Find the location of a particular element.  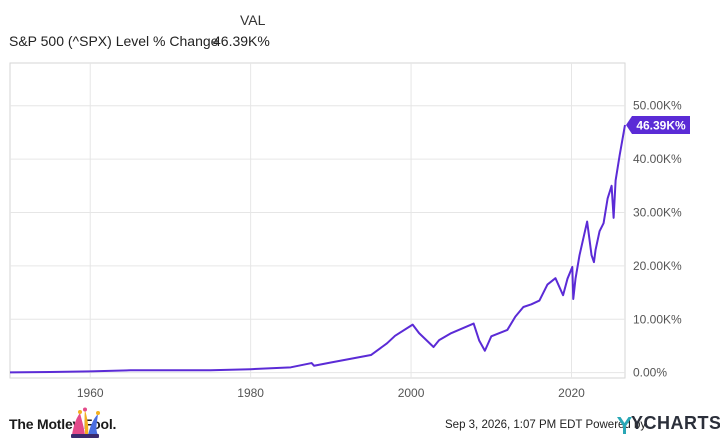

end-label-layer: 46.39K% is located at coordinates (658, 124).